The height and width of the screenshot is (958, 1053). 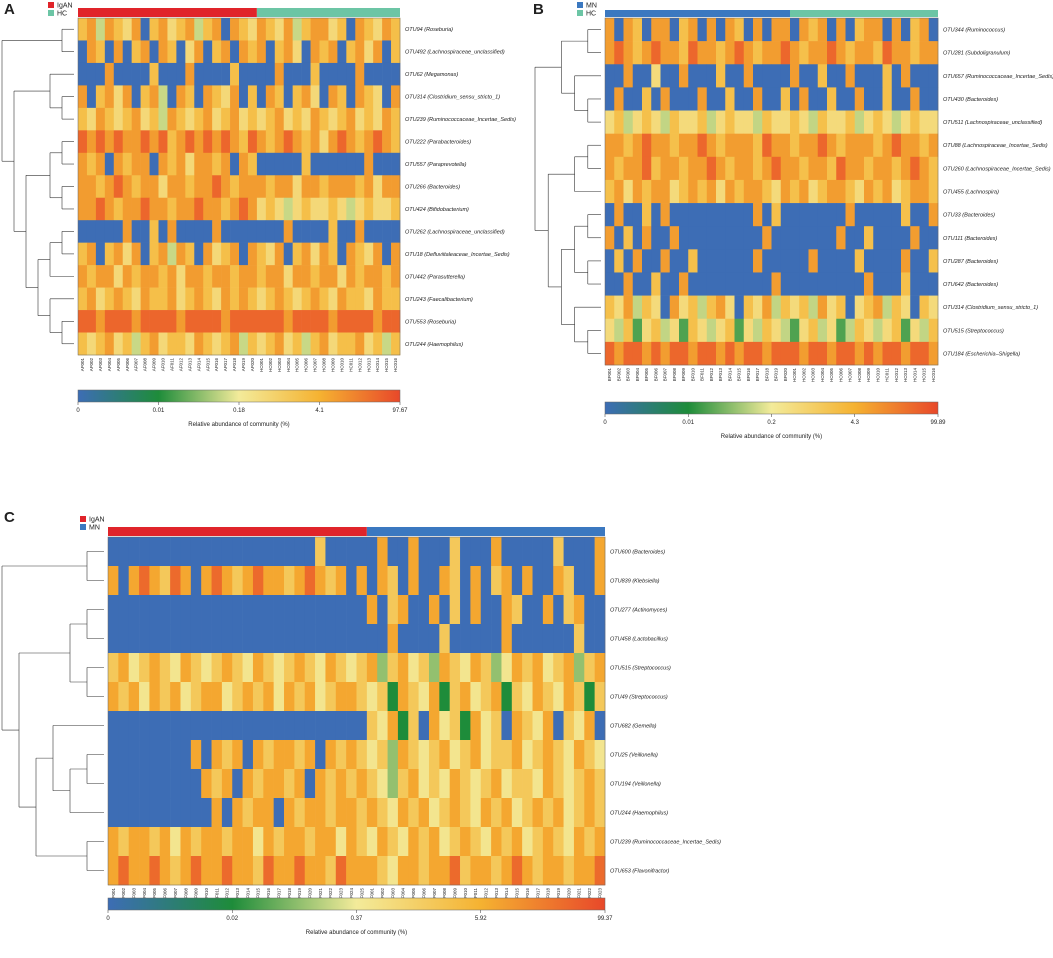 What do you see at coordinates (216, 894) in the screenshot?
I see `sample-label: AF011` at bounding box center [216, 894].